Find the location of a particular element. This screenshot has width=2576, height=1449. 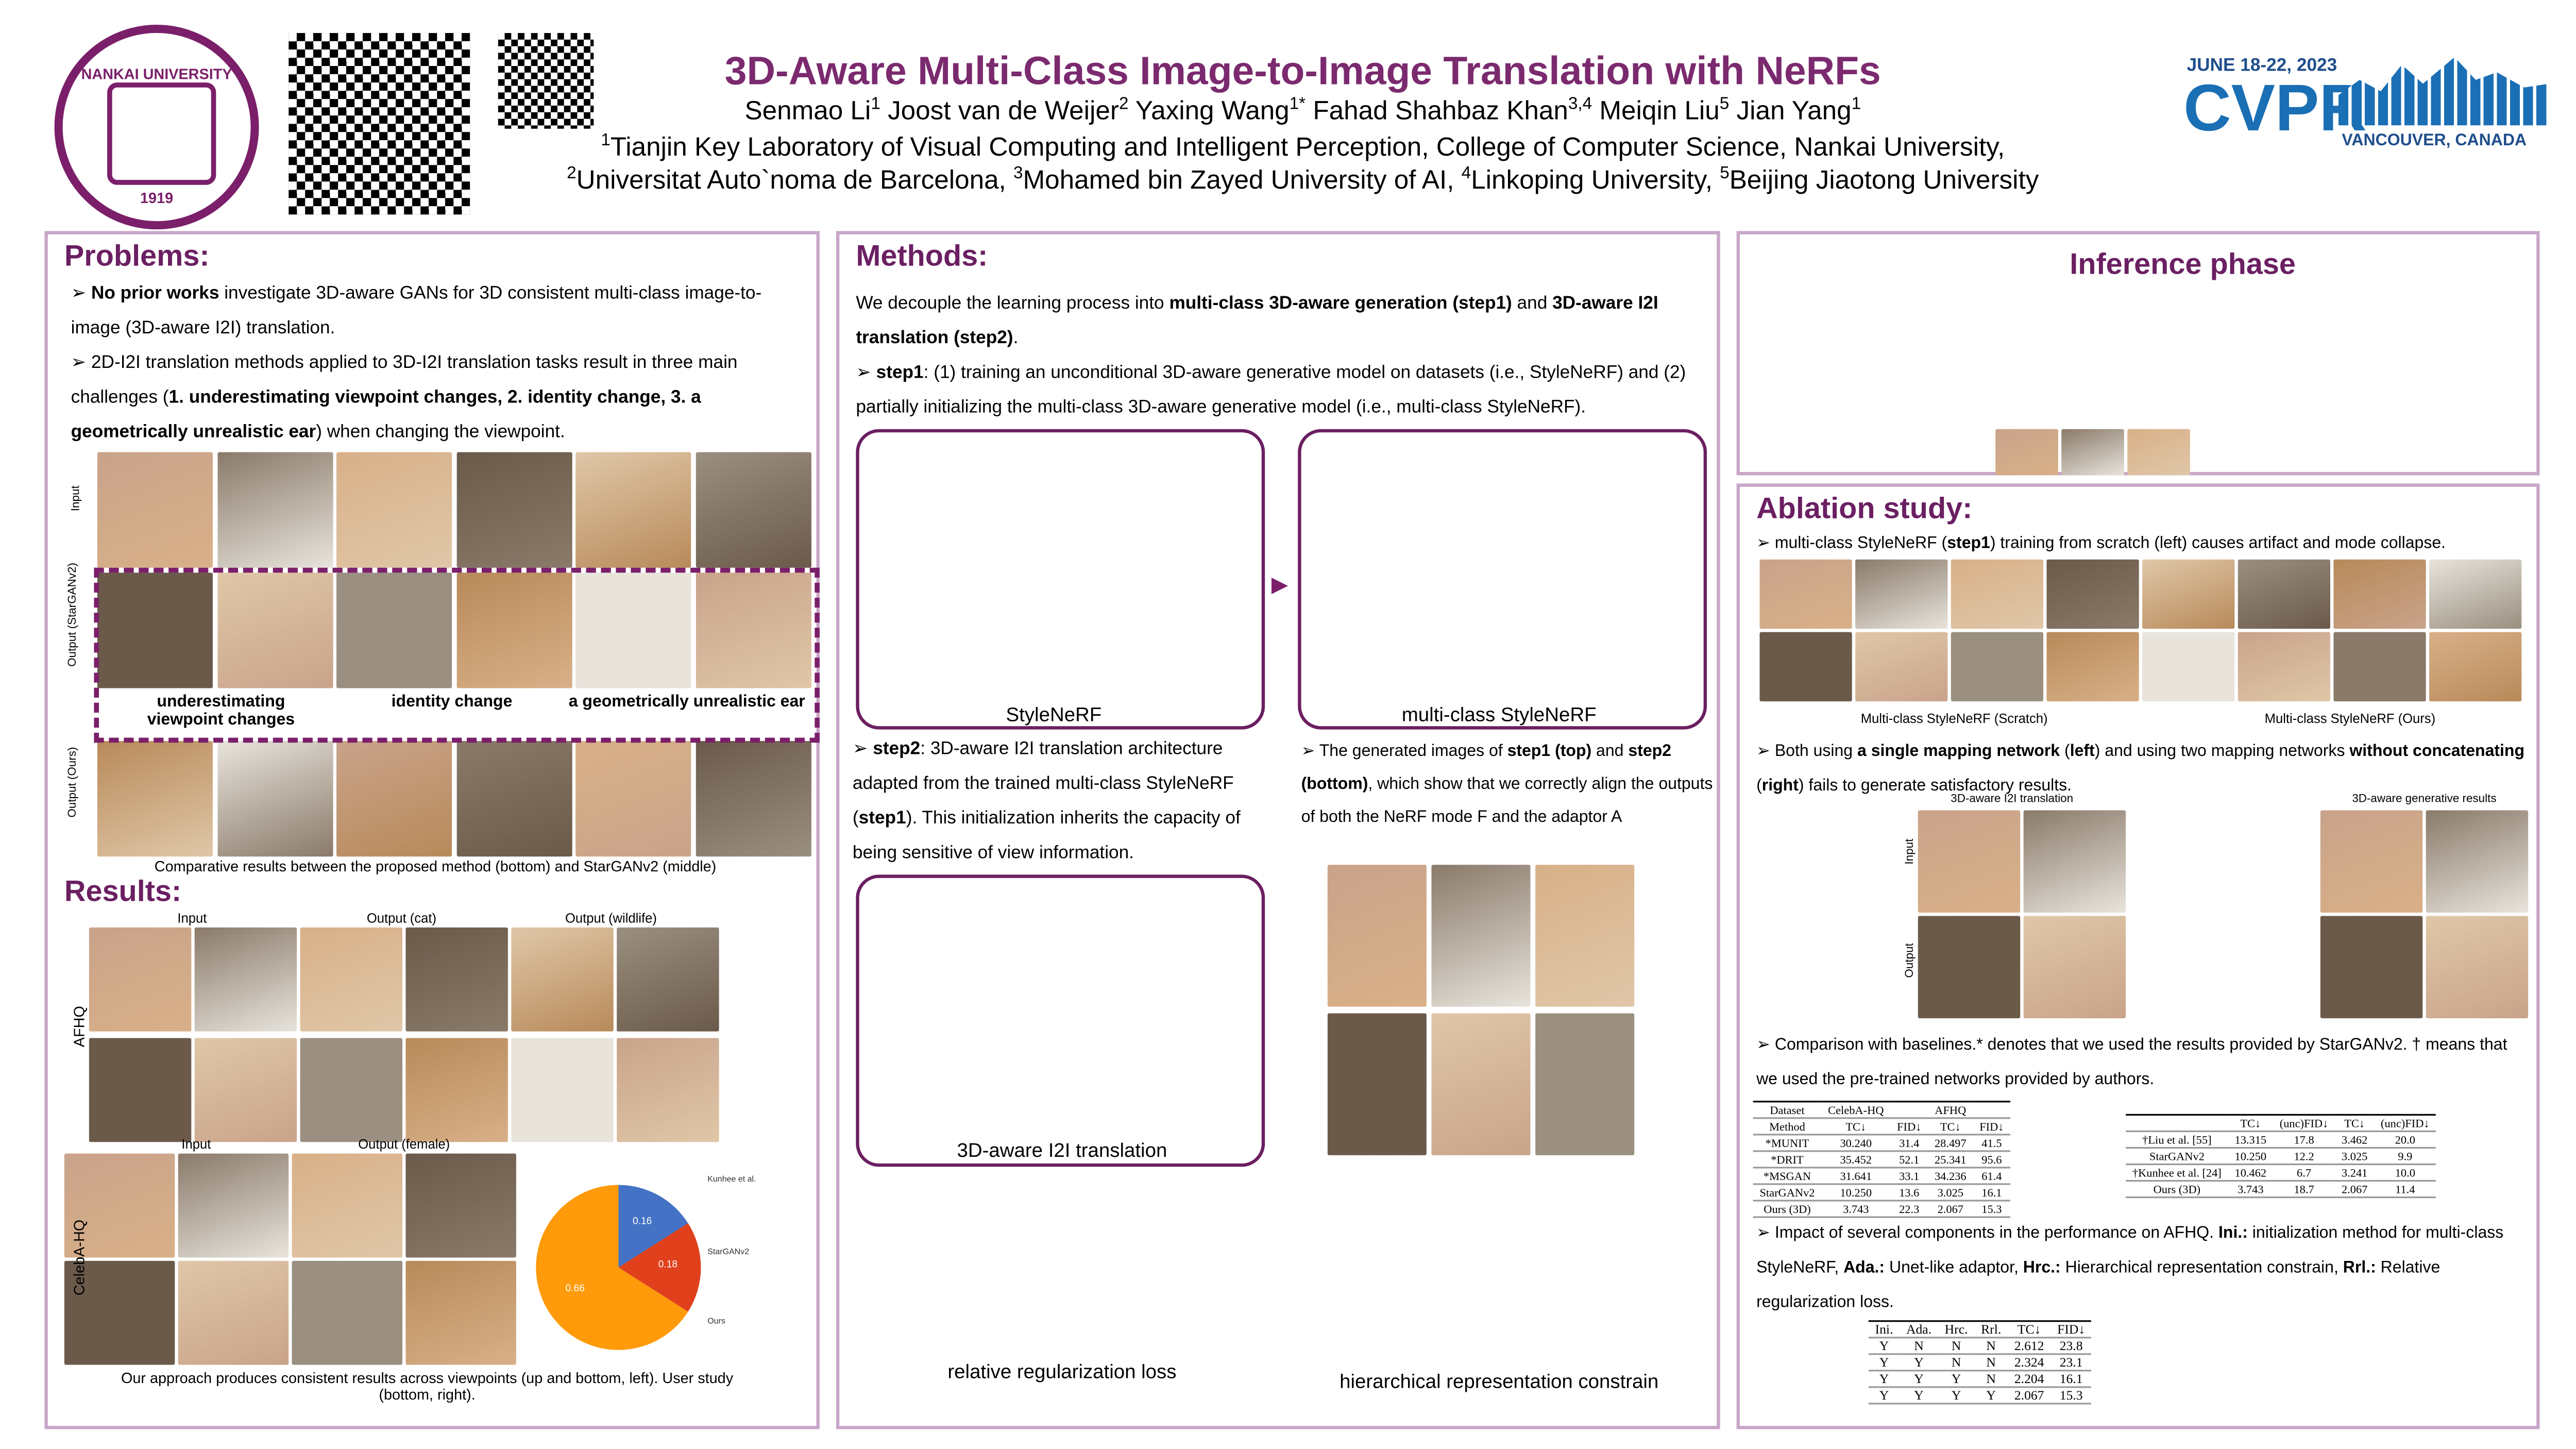

text-run: Unet-like adaptor, is located at coordinates (1954, 1268).